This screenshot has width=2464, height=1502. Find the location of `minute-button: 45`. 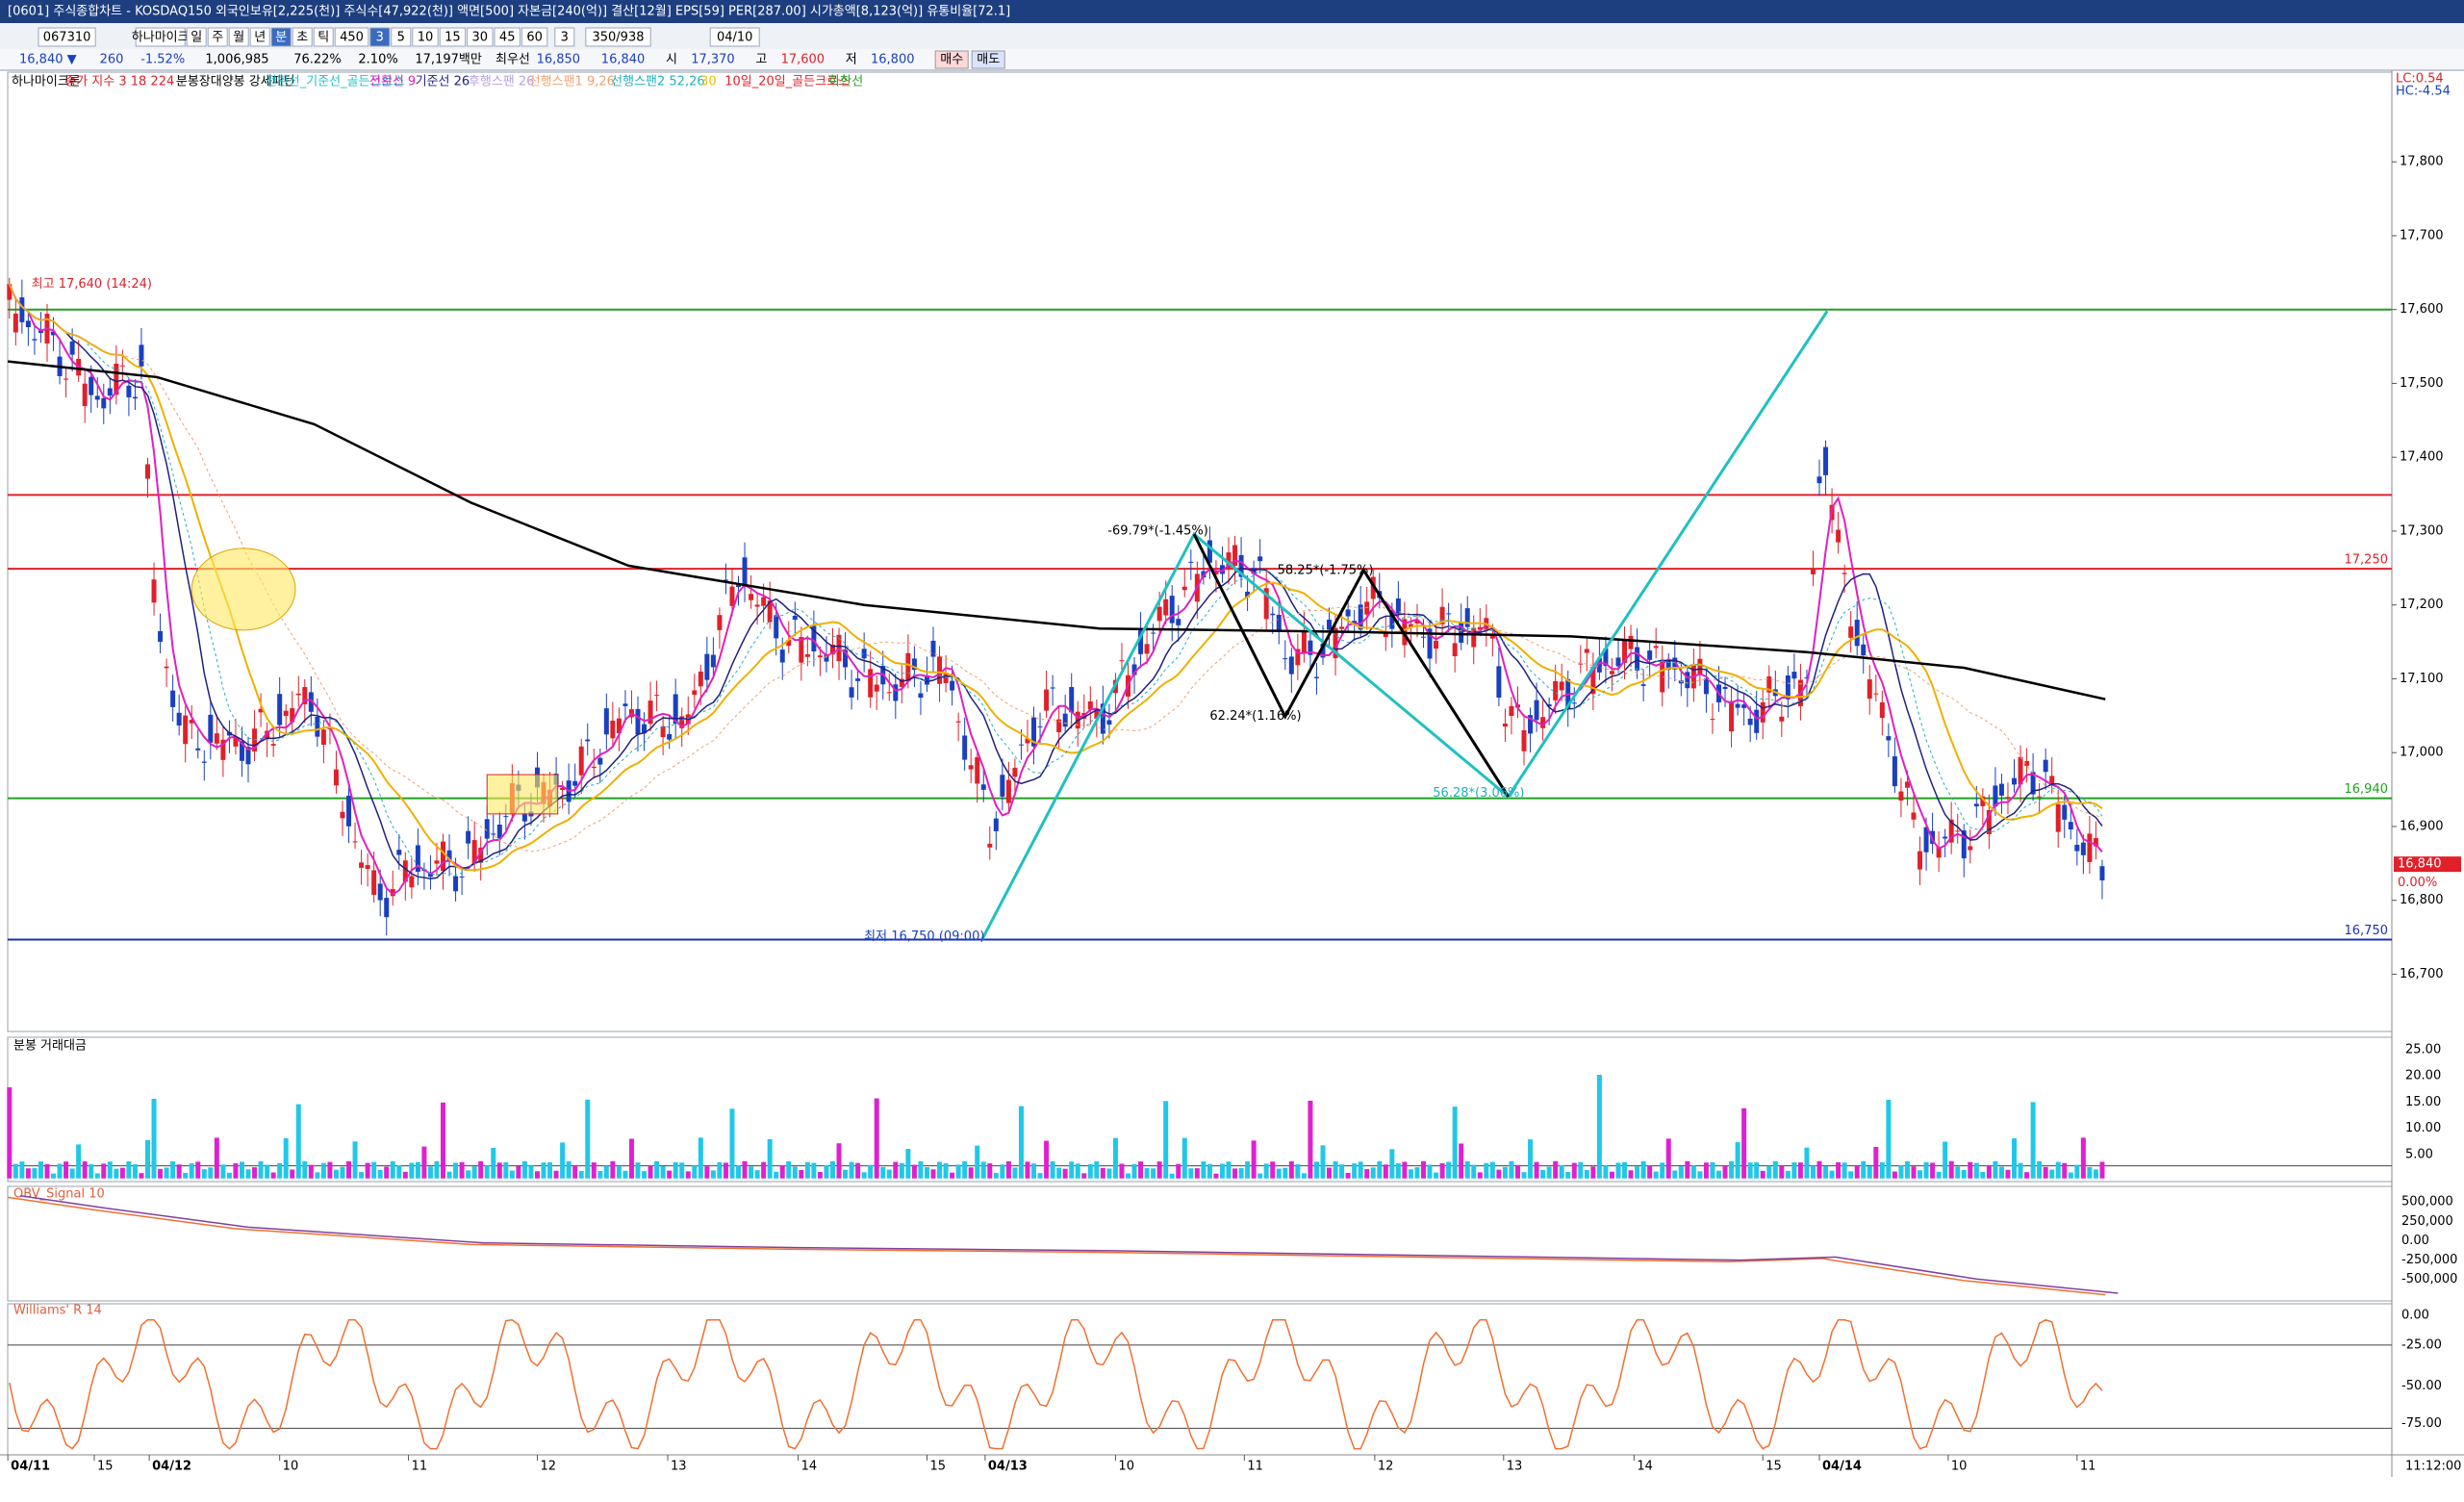

minute-button: 45 is located at coordinates (508, 38).